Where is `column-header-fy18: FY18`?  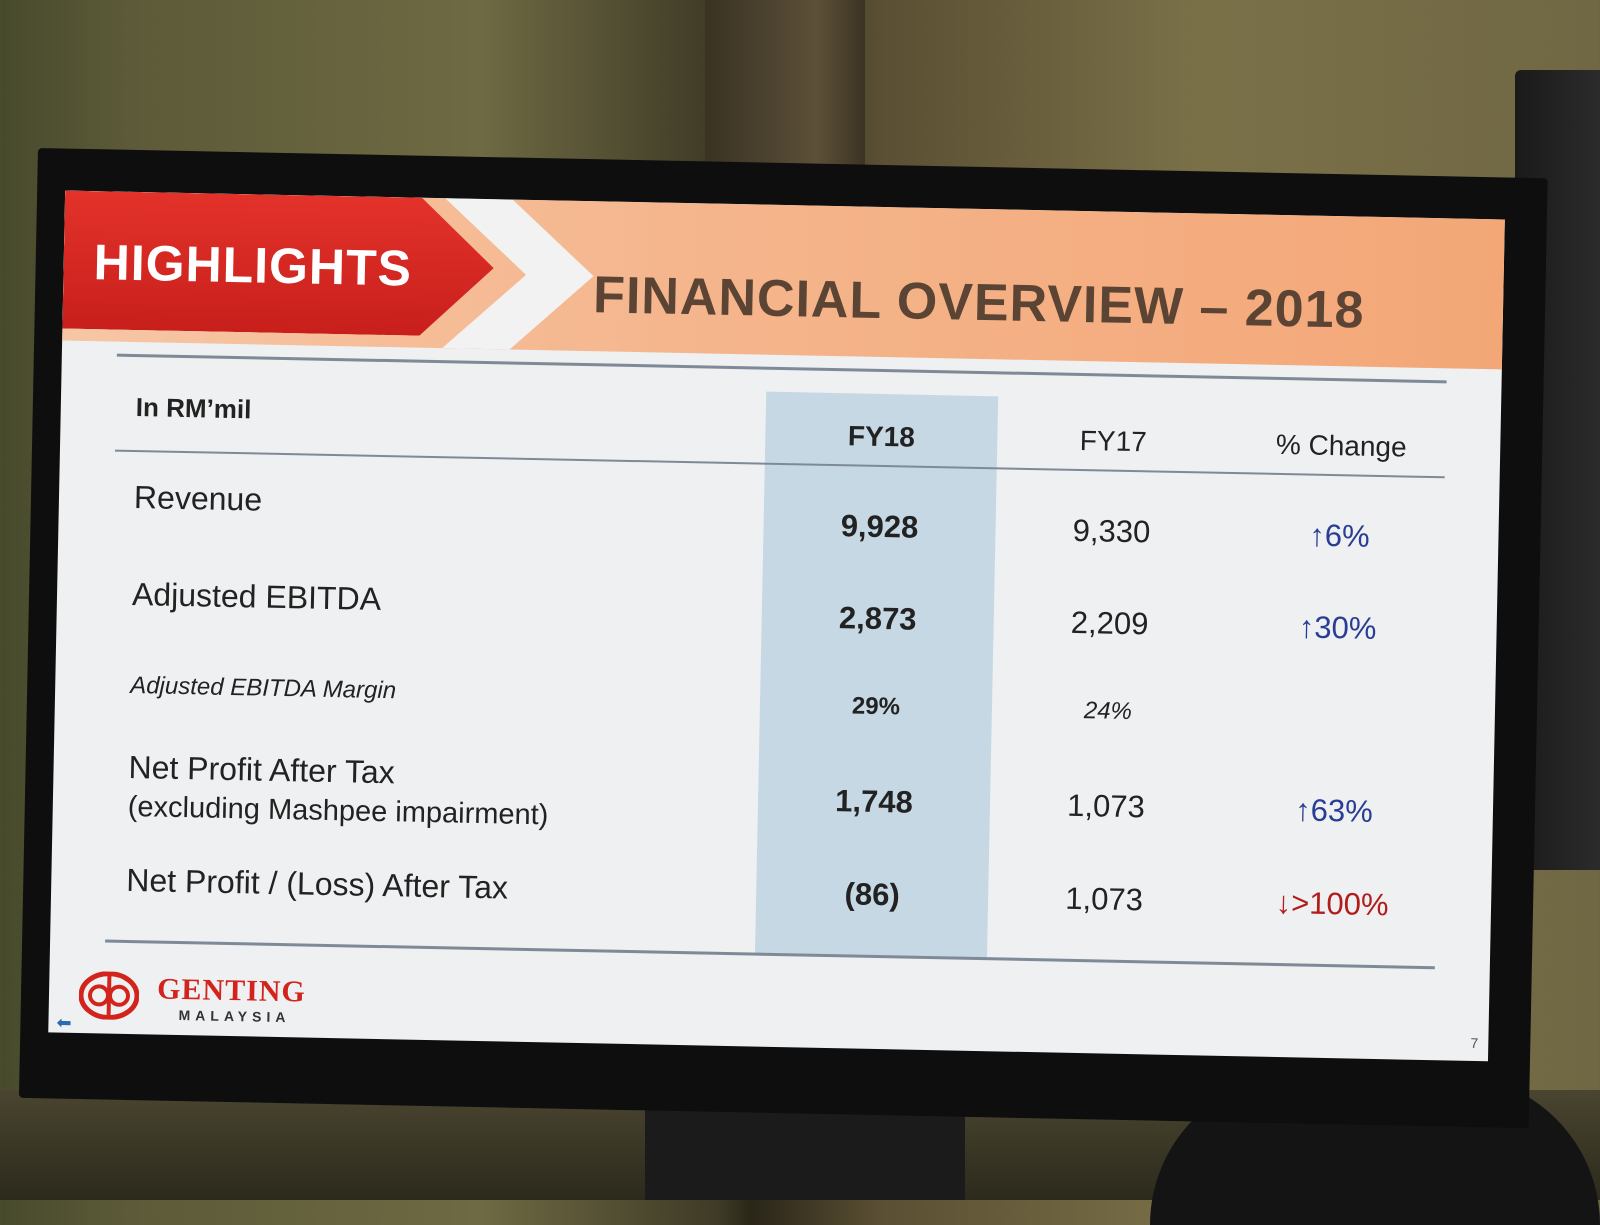
column-header-fy18: FY18 is located at coordinates (881, 436).